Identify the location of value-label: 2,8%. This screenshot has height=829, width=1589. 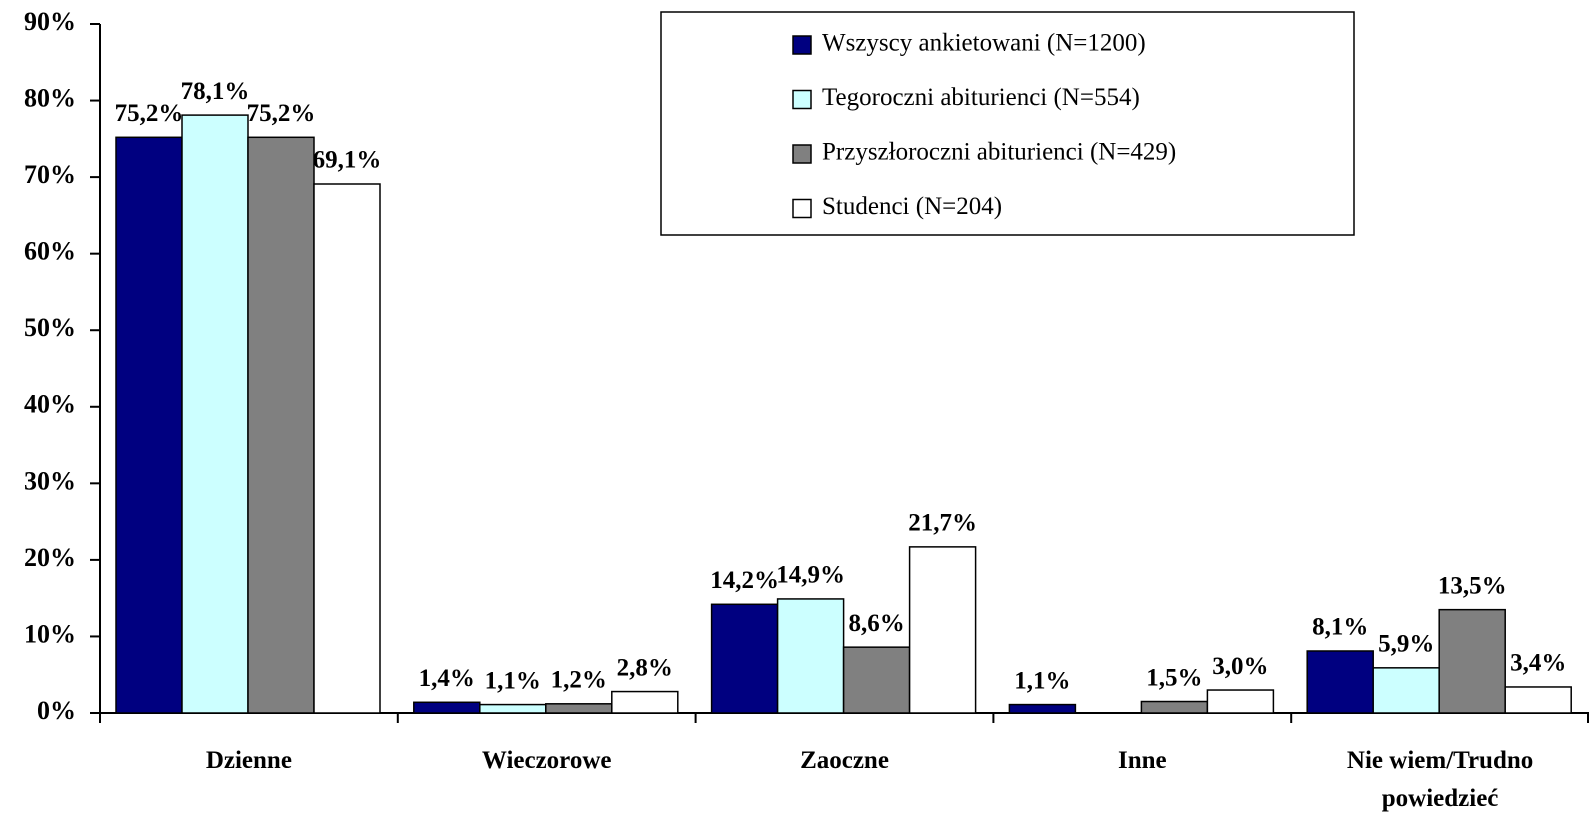
(645, 667).